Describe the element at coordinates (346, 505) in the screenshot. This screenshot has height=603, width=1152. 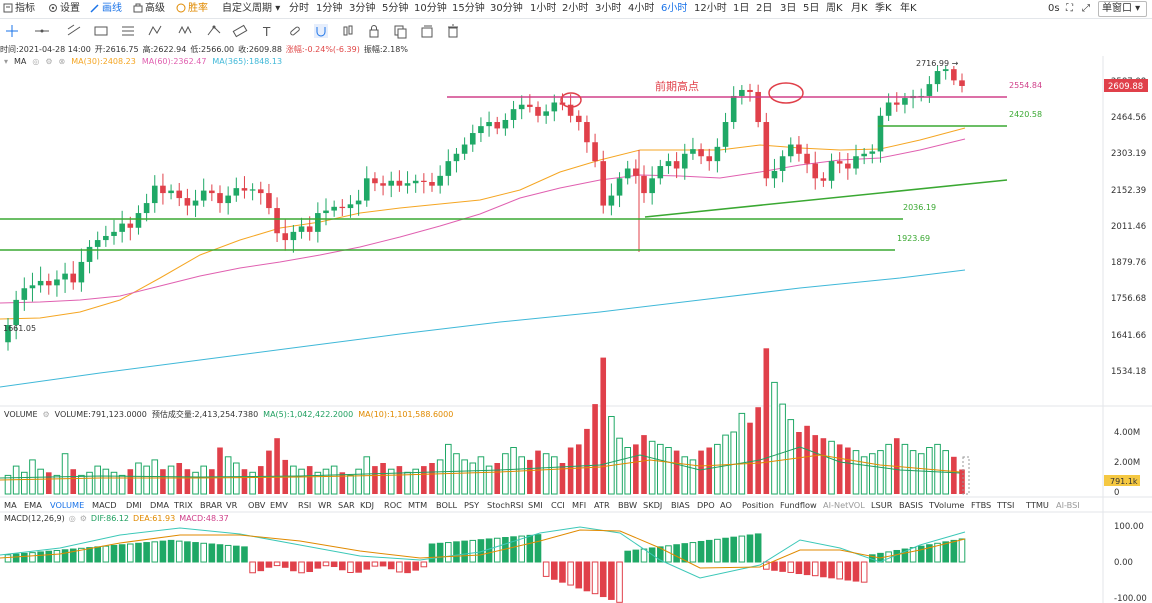
I see `indicator-tab-sar: SAR` at that location.